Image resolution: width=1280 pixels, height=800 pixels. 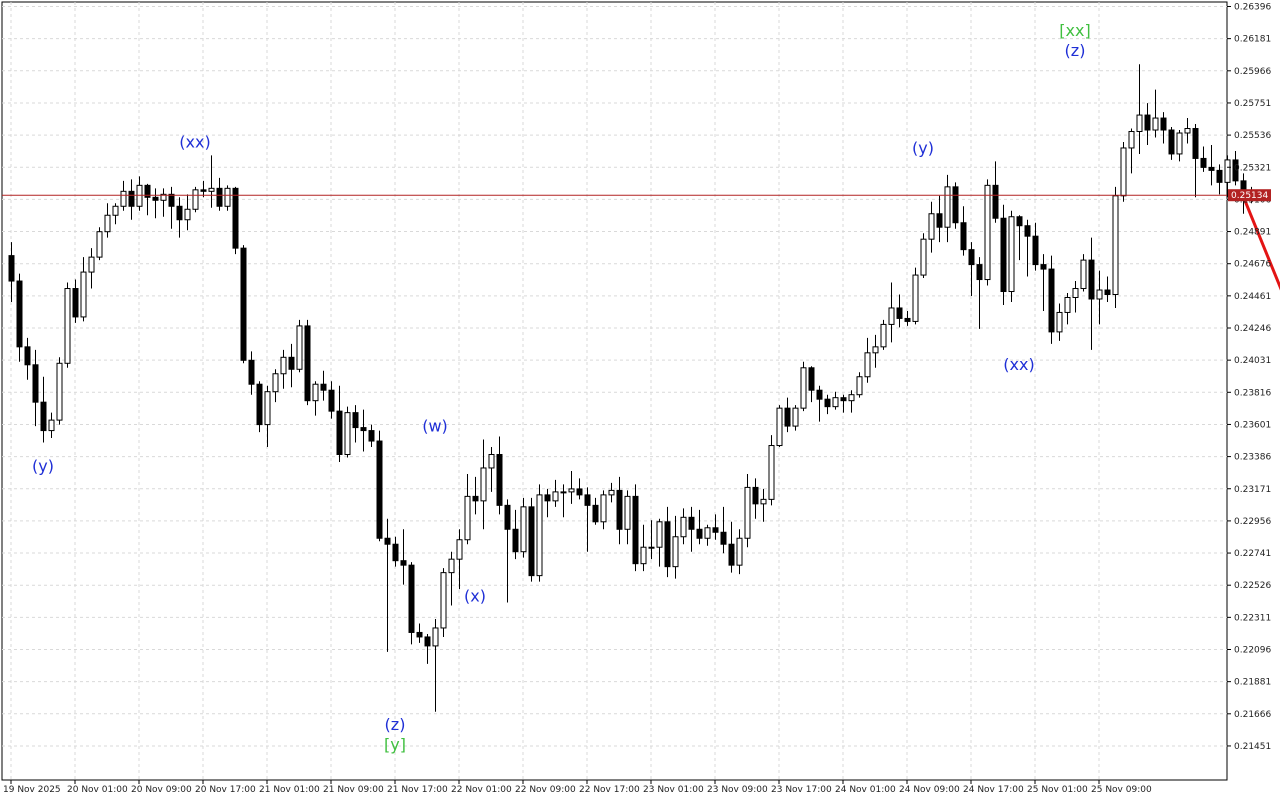 I want to click on x-tick-label: 21 Nov 09:00, so click(x=353, y=790).